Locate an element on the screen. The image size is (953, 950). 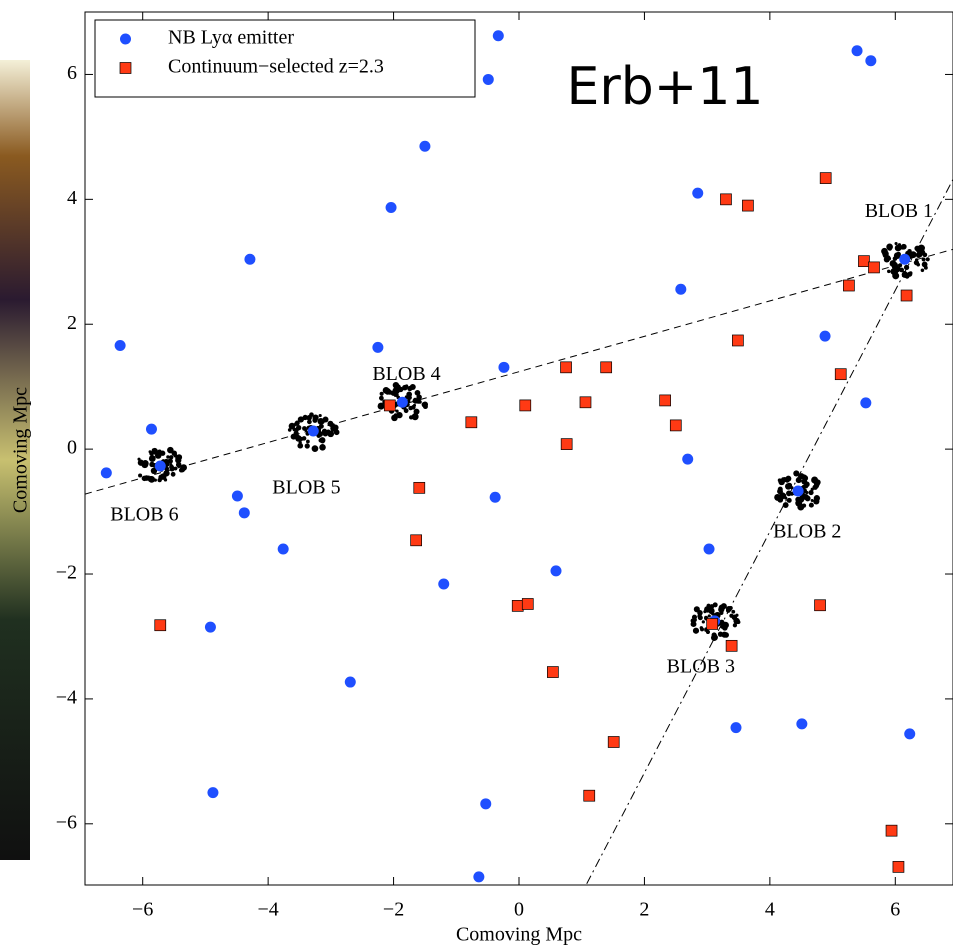
x-tick-label: 6 is located at coordinates (895, 910).